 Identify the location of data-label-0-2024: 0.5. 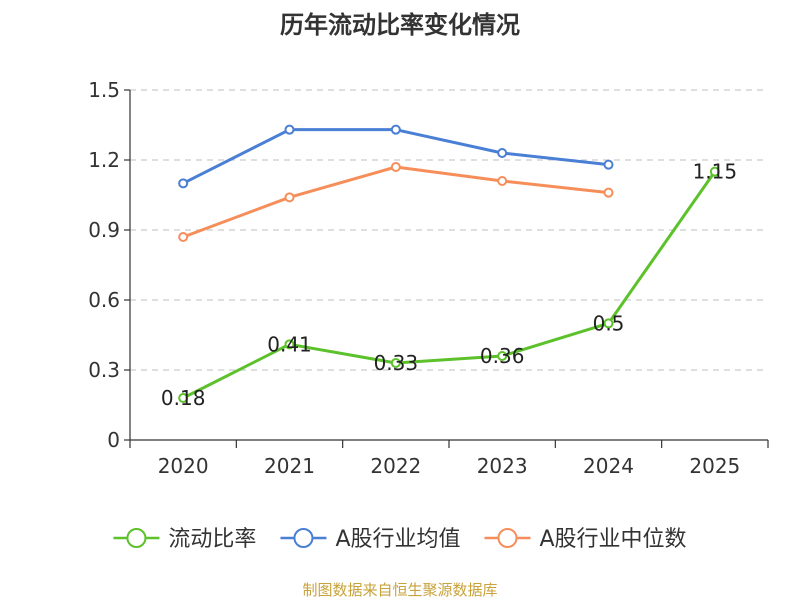
(609, 323).